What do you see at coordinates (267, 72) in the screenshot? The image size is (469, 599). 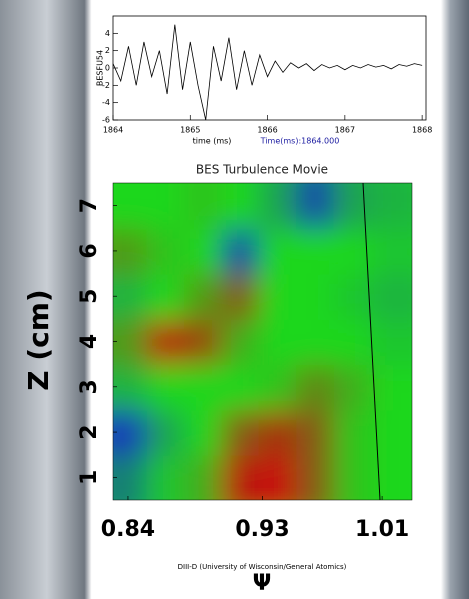 I see `data-line` at bounding box center [267, 72].